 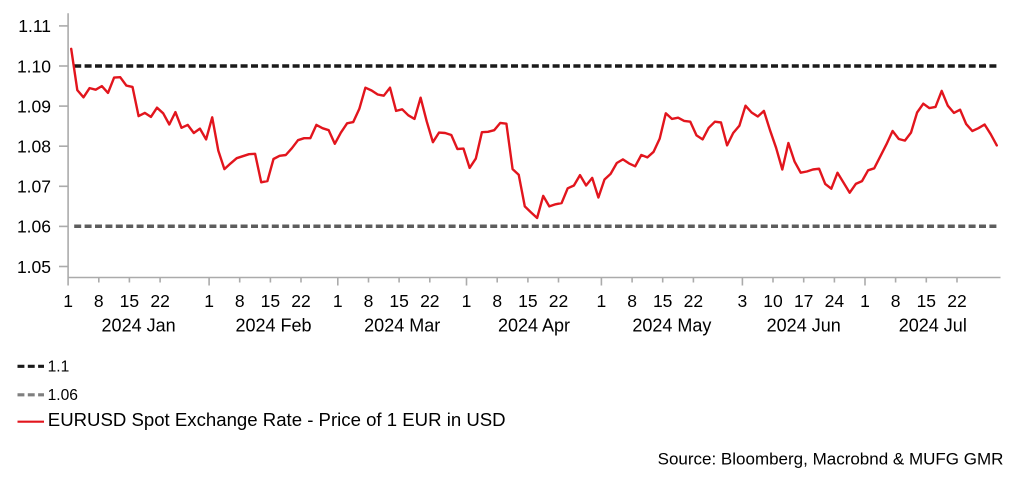 I want to click on svg-text: 2024 Jan, so click(x=139, y=326).